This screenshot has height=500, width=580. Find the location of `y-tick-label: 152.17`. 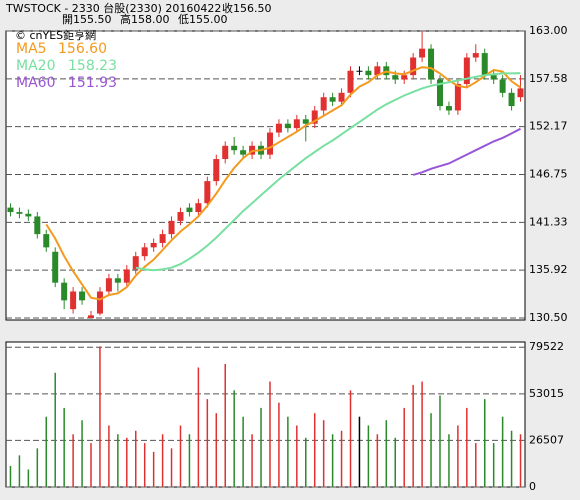

y-tick-label: 152.17 is located at coordinates (548, 126).